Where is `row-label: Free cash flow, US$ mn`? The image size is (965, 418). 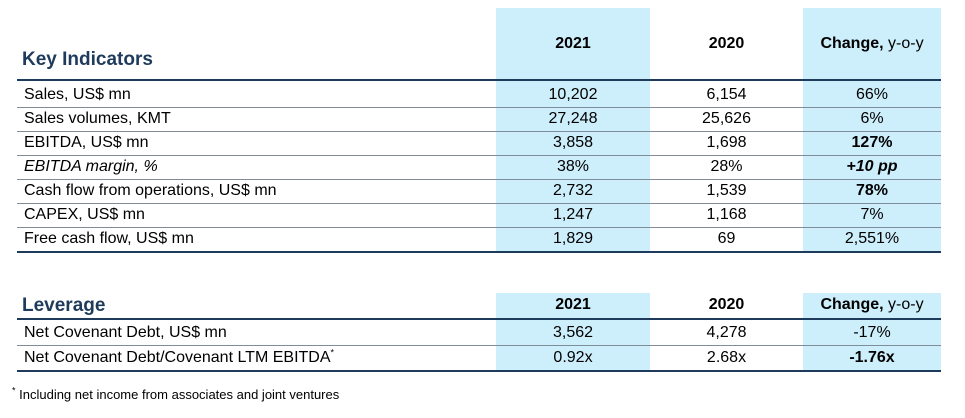
row-label: Free cash flow, US$ mn is located at coordinates (109, 238).